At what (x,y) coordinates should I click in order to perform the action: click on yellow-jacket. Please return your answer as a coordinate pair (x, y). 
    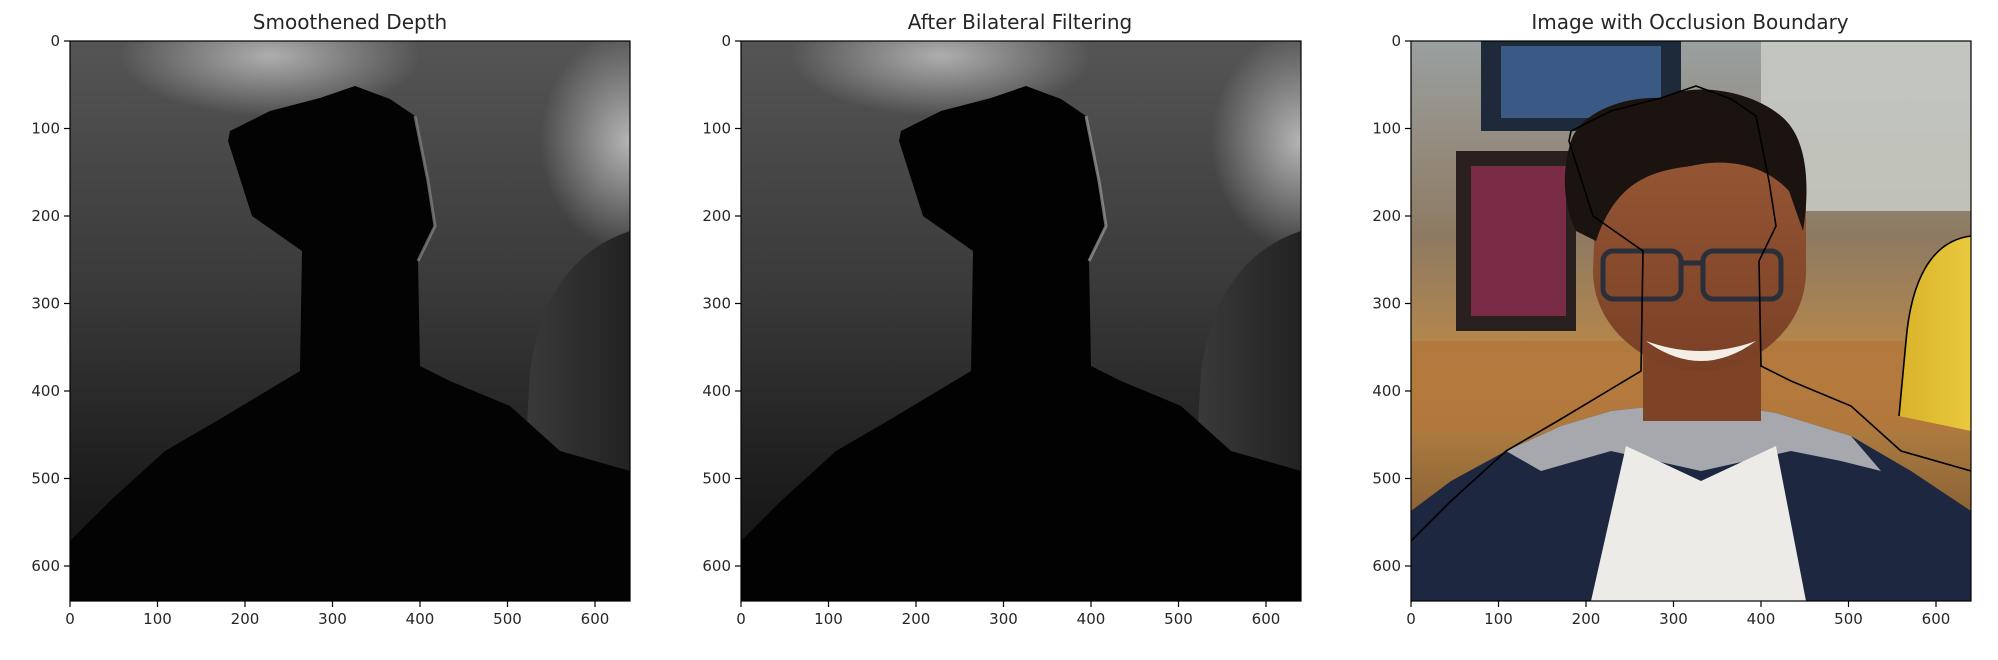
    Looking at the image, I should click on (1935, 333).